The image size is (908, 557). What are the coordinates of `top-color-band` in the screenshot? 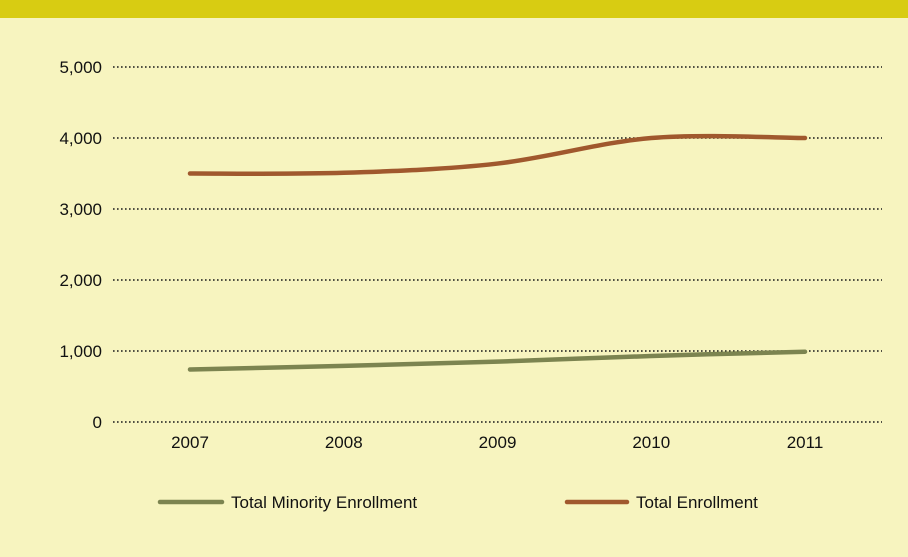 It's located at (454, 9).